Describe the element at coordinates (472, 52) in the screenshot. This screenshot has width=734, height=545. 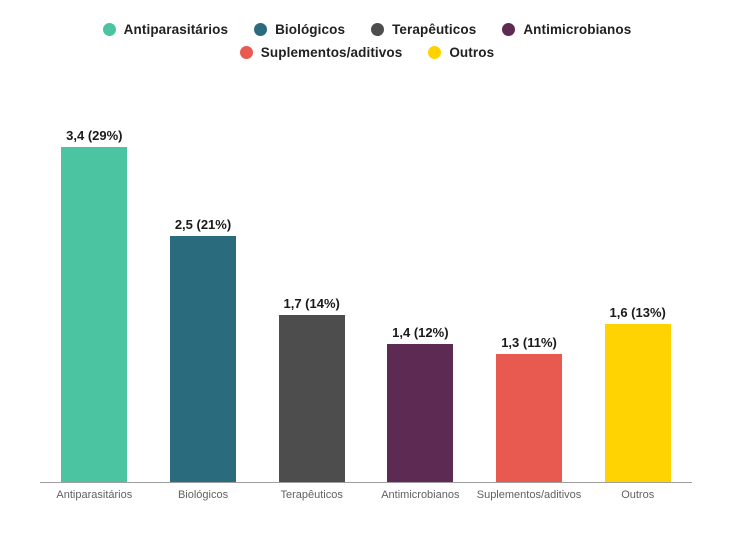
I see `legend-item-label: Outros` at that location.